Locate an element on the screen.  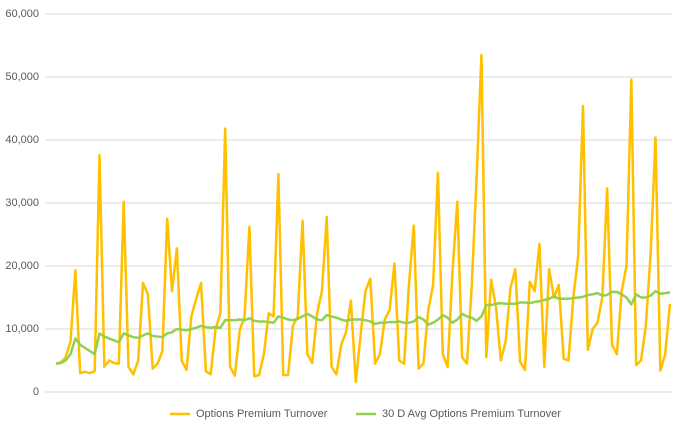
legend-label: Options Premium Turnover is located at coordinates (262, 414).